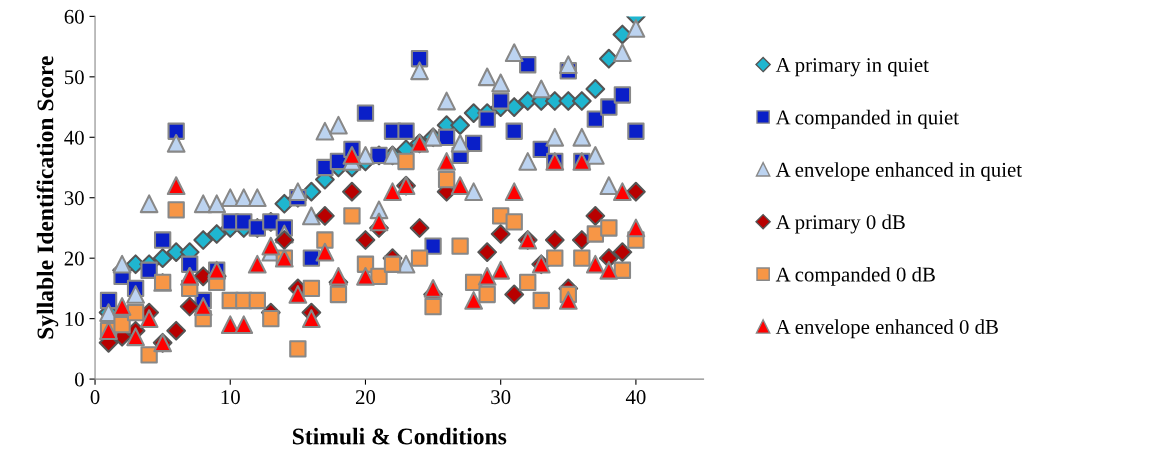 This screenshot has height=468, width=1159. What do you see at coordinates (79, 379) in the screenshot?
I see `y-tick-label: 0` at bounding box center [79, 379].